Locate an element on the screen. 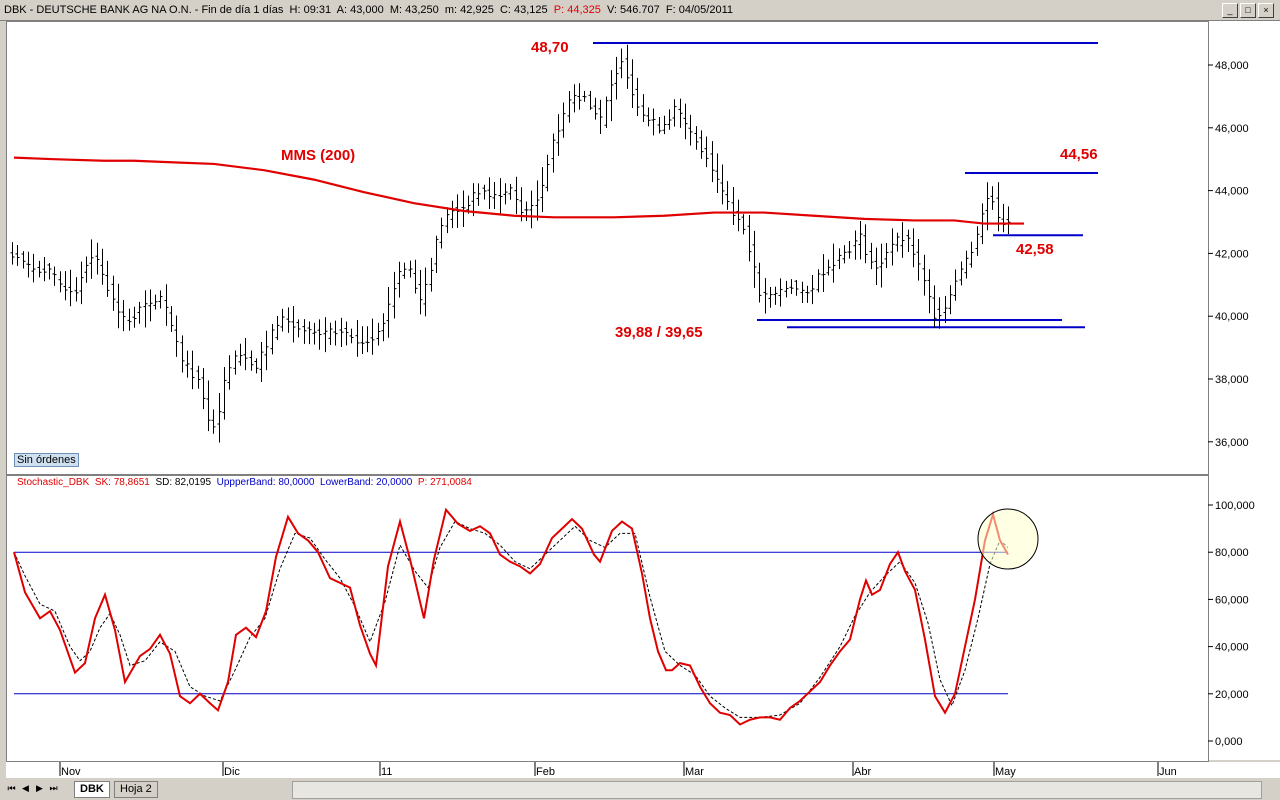  period-label: Fin de día 1 días is located at coordinates (242, 10).